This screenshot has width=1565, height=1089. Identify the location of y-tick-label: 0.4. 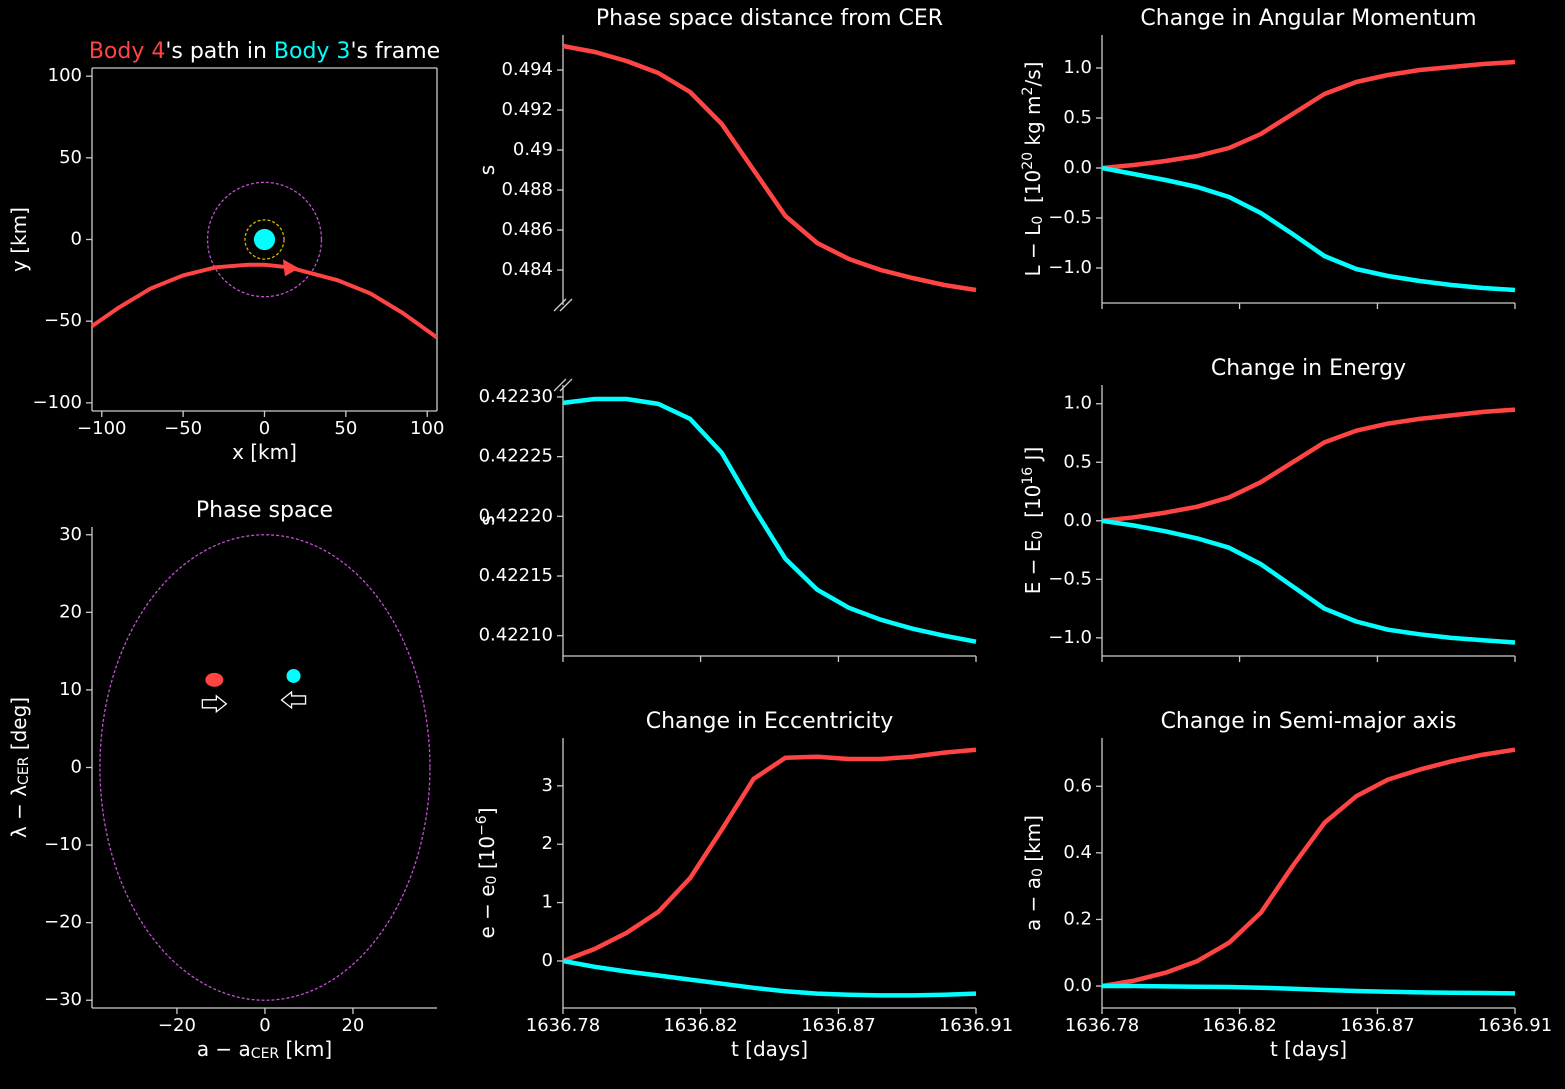
(1077, 852).